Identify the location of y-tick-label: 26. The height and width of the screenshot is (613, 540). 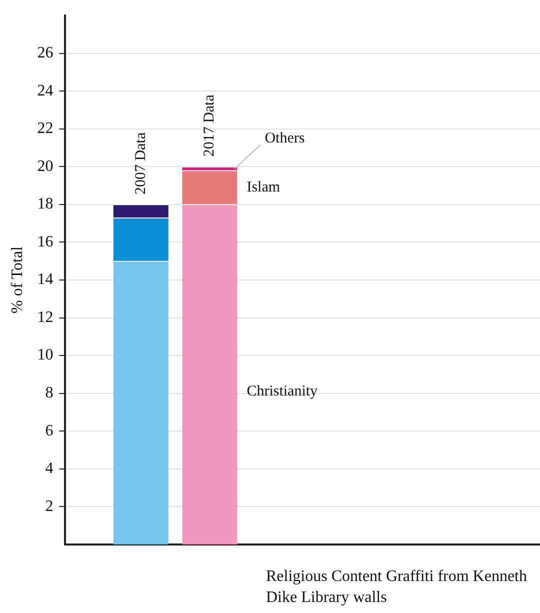
(45, 53).